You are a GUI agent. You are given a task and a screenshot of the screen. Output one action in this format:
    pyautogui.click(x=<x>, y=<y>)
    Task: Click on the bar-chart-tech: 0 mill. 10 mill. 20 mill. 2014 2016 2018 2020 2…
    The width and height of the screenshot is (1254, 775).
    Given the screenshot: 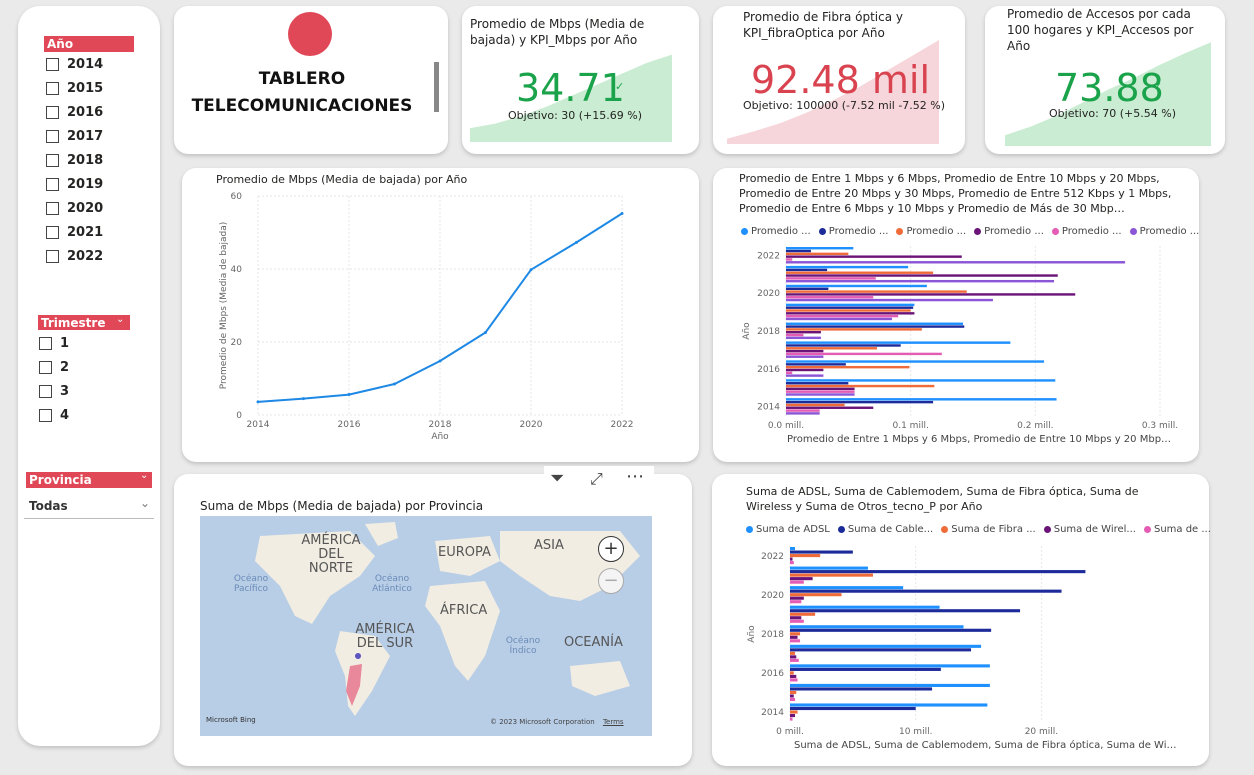 What is the action you would take?
    pyautogui.click(x=960, y=620)
    